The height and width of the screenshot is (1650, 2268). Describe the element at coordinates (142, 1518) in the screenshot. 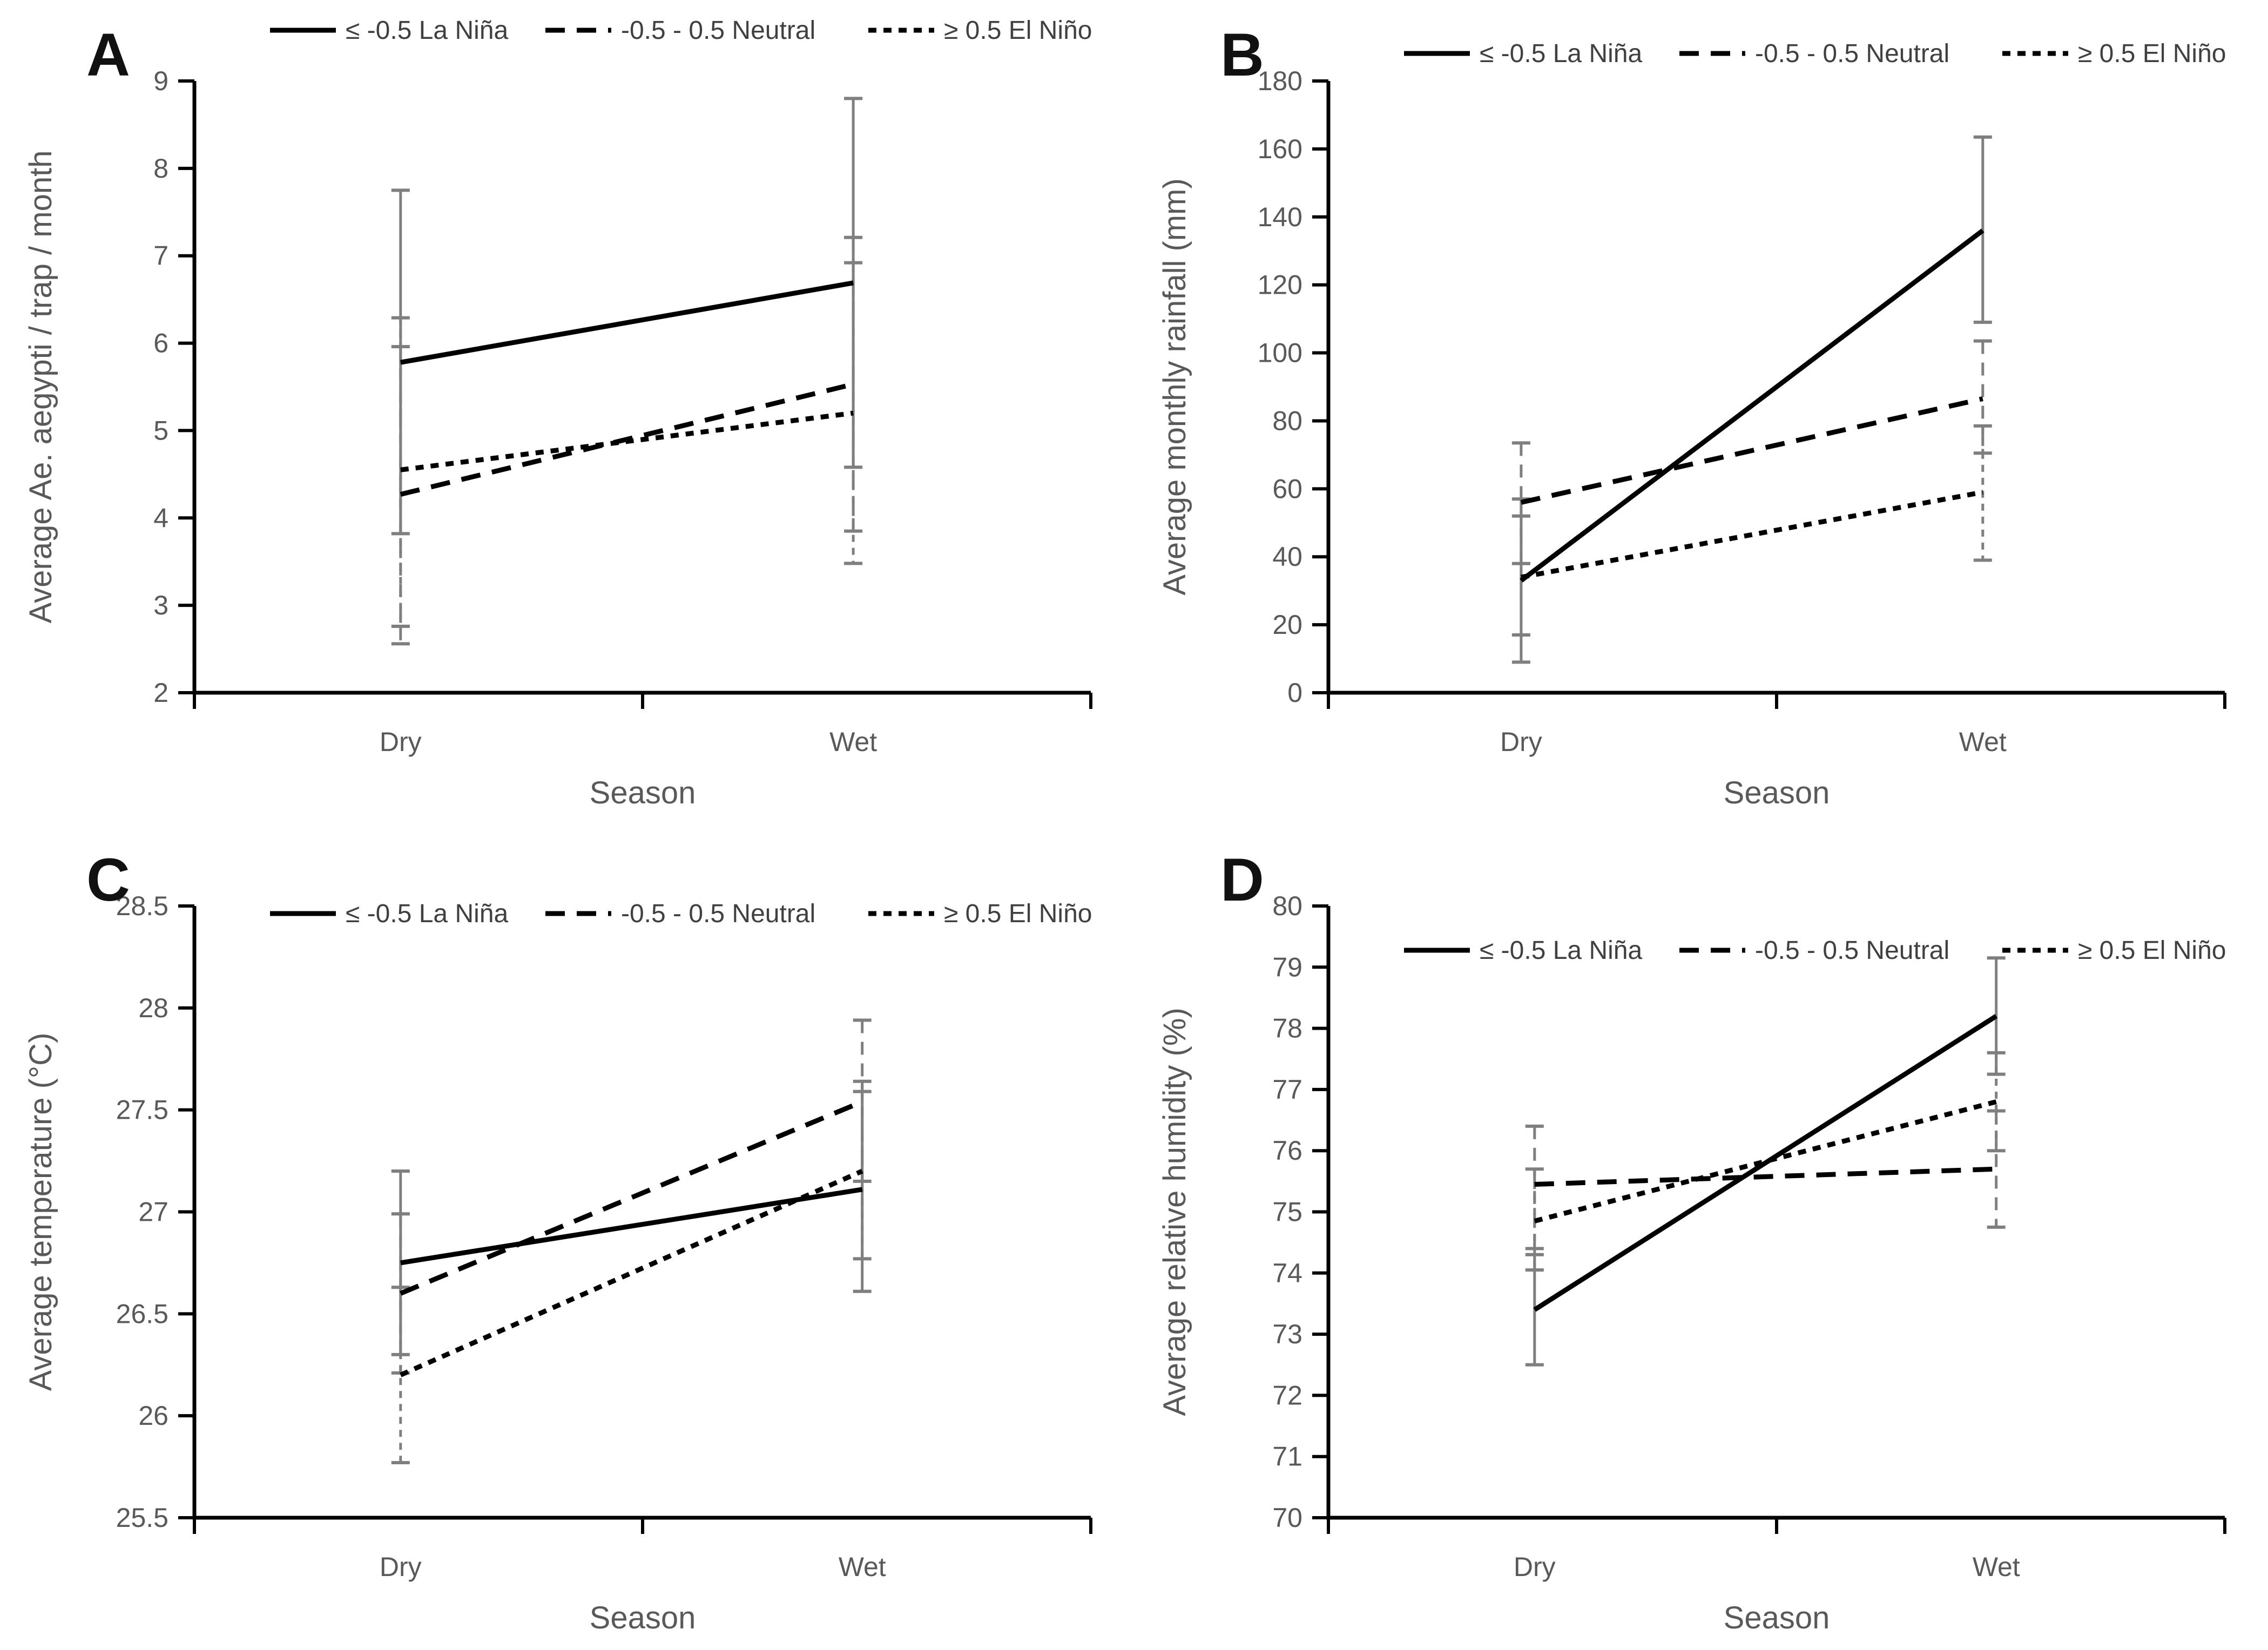

I see `y-tick-label: 25.5` at that location.